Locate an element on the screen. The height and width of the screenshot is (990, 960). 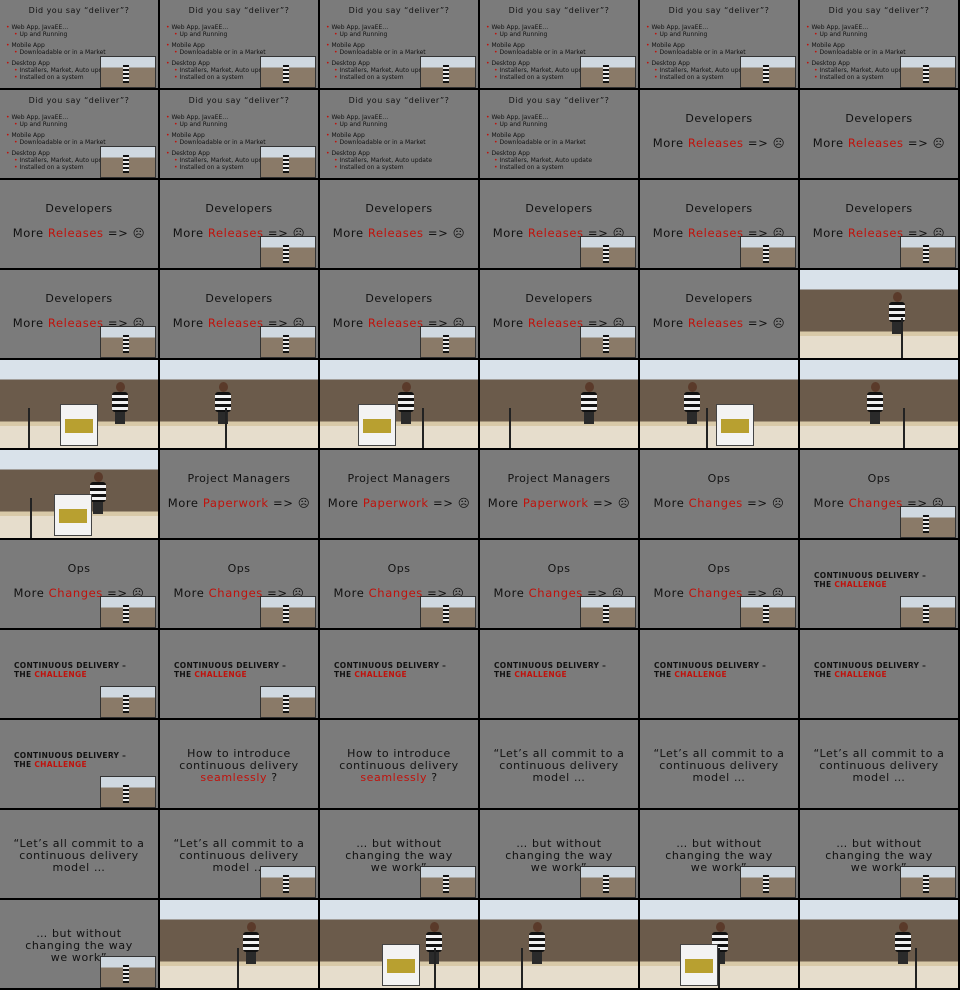
video-frame: CONTINUOUS DELIVERY – THE CHALLENGE is located at coordinates (79, 674).